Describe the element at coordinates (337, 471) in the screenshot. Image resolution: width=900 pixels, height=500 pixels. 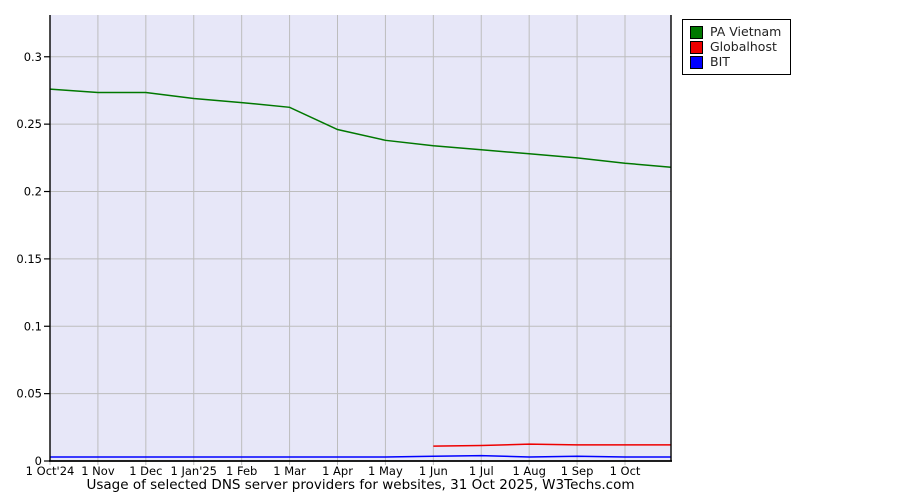
I see `x-tick-label: 1 Apr` at that location.